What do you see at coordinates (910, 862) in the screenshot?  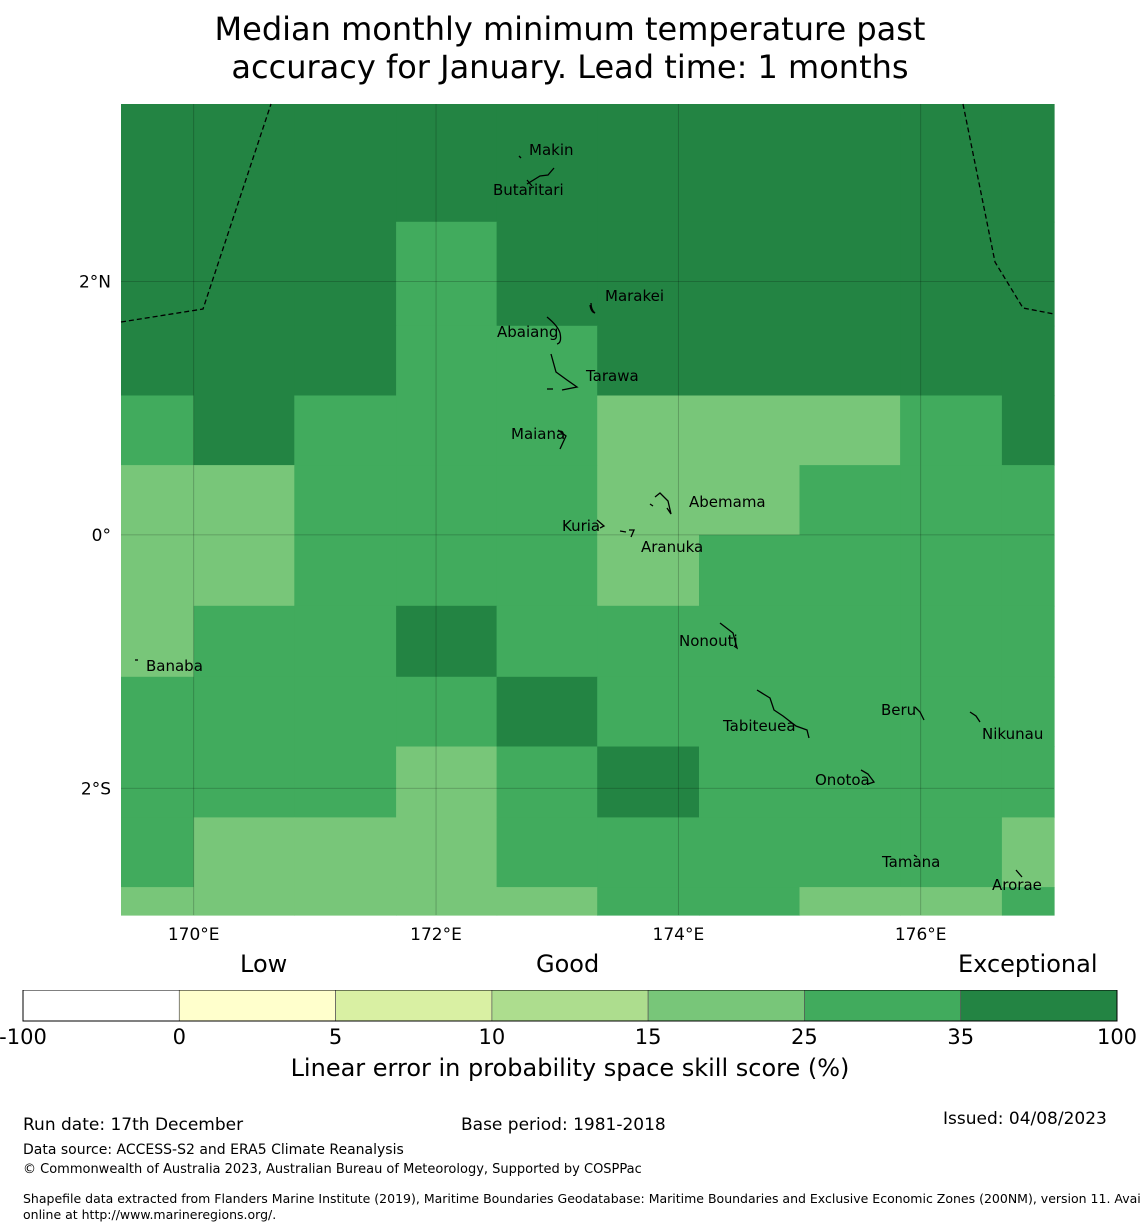 I see `island-label-tamana: Tamana` at bounding box center [910, 862].